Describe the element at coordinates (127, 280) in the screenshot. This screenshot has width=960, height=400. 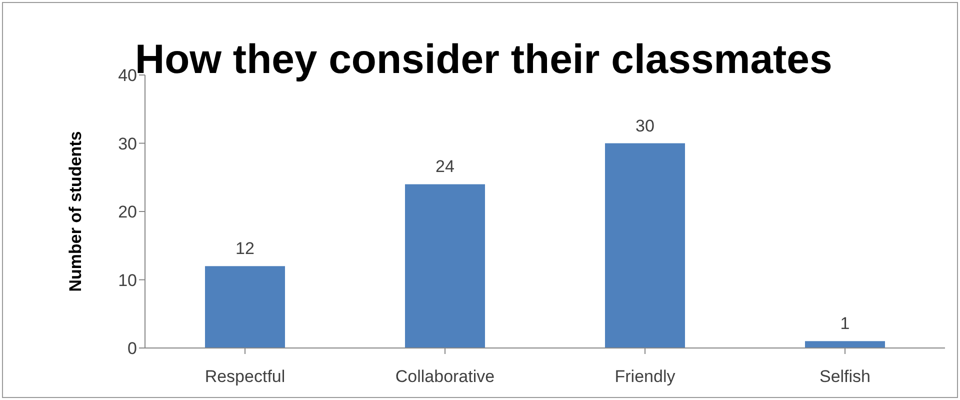
I see `y-tick-label: 10` at that location.